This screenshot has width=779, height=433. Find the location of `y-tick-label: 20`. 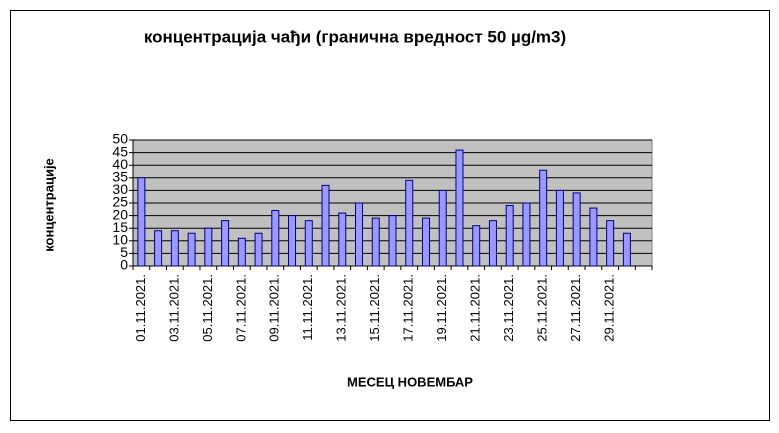

y-tick-label: 20 is located at coordinates (120, 214).